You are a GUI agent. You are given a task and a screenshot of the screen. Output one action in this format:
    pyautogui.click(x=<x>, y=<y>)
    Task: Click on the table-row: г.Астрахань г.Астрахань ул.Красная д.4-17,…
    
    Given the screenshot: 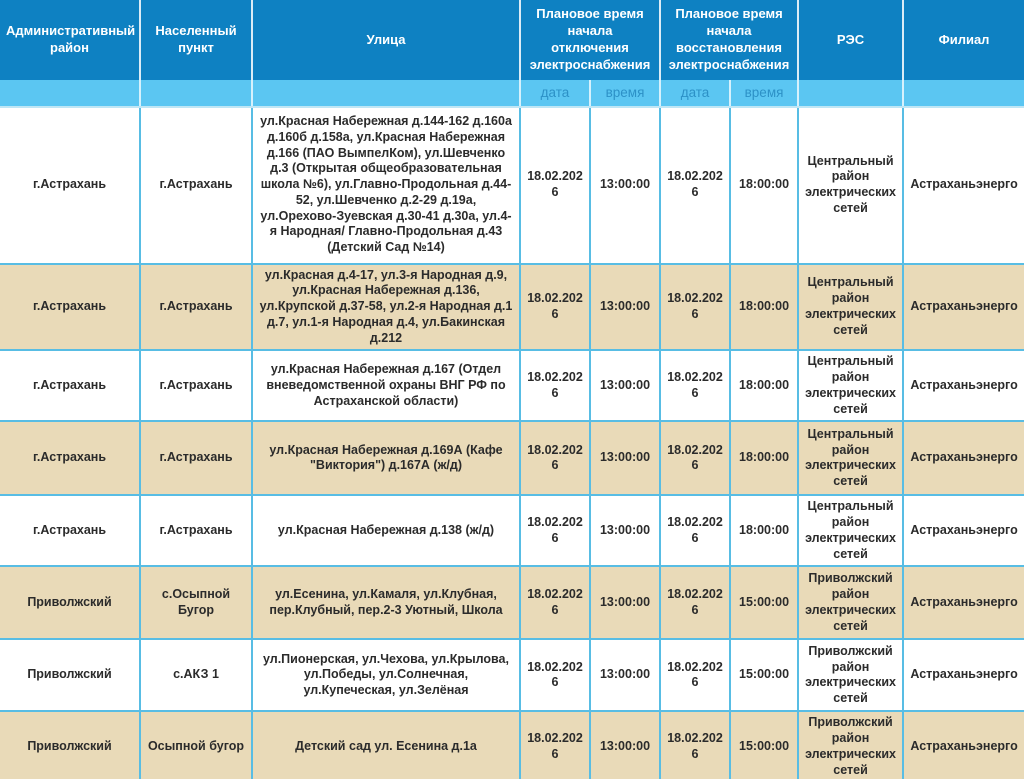 What is the action you would take?
    pyautogui.click(x=512, y=307)
    